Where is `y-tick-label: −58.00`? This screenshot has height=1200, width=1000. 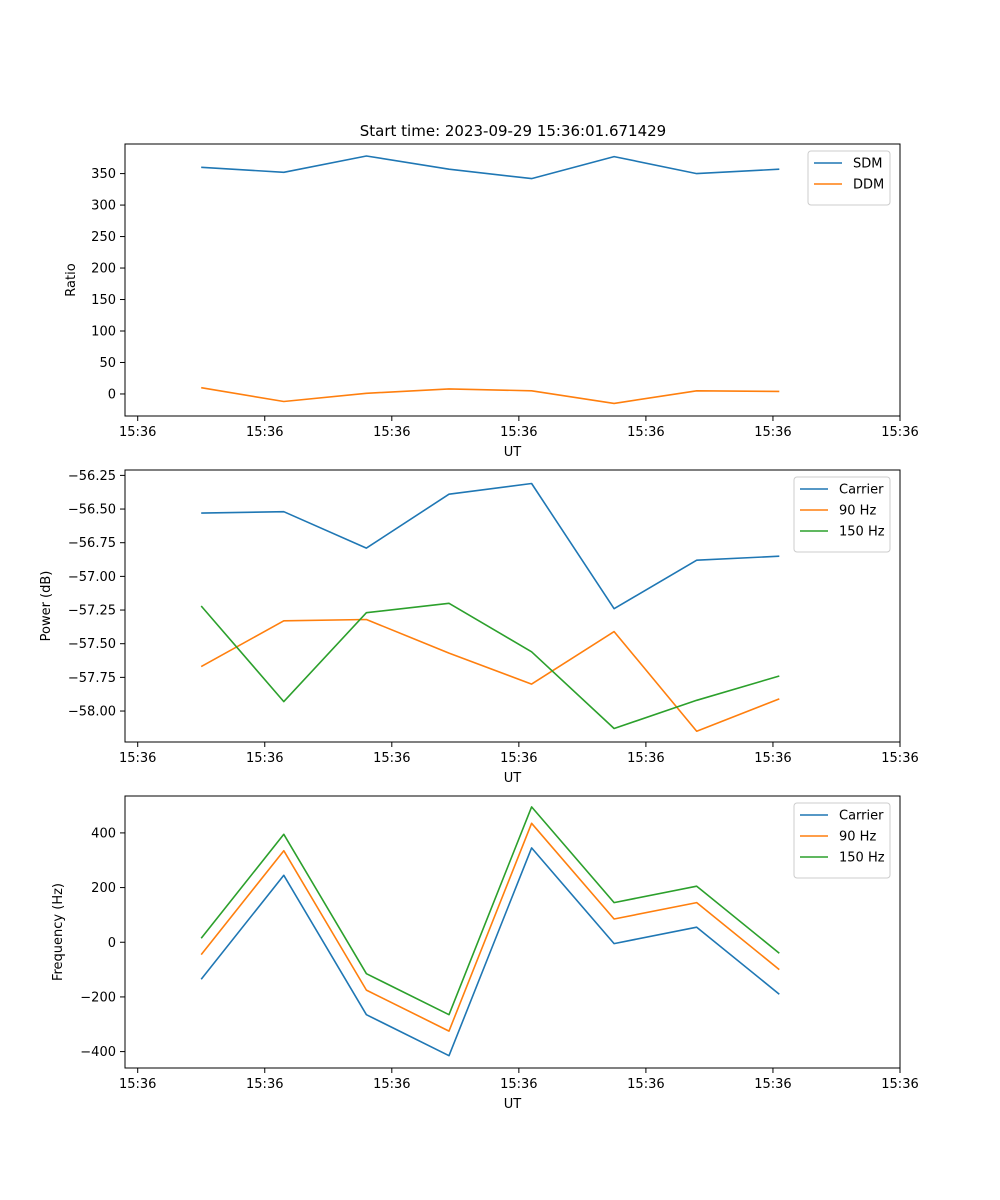 y-tick-label: −58.00 is located at coordinates (92, 712).